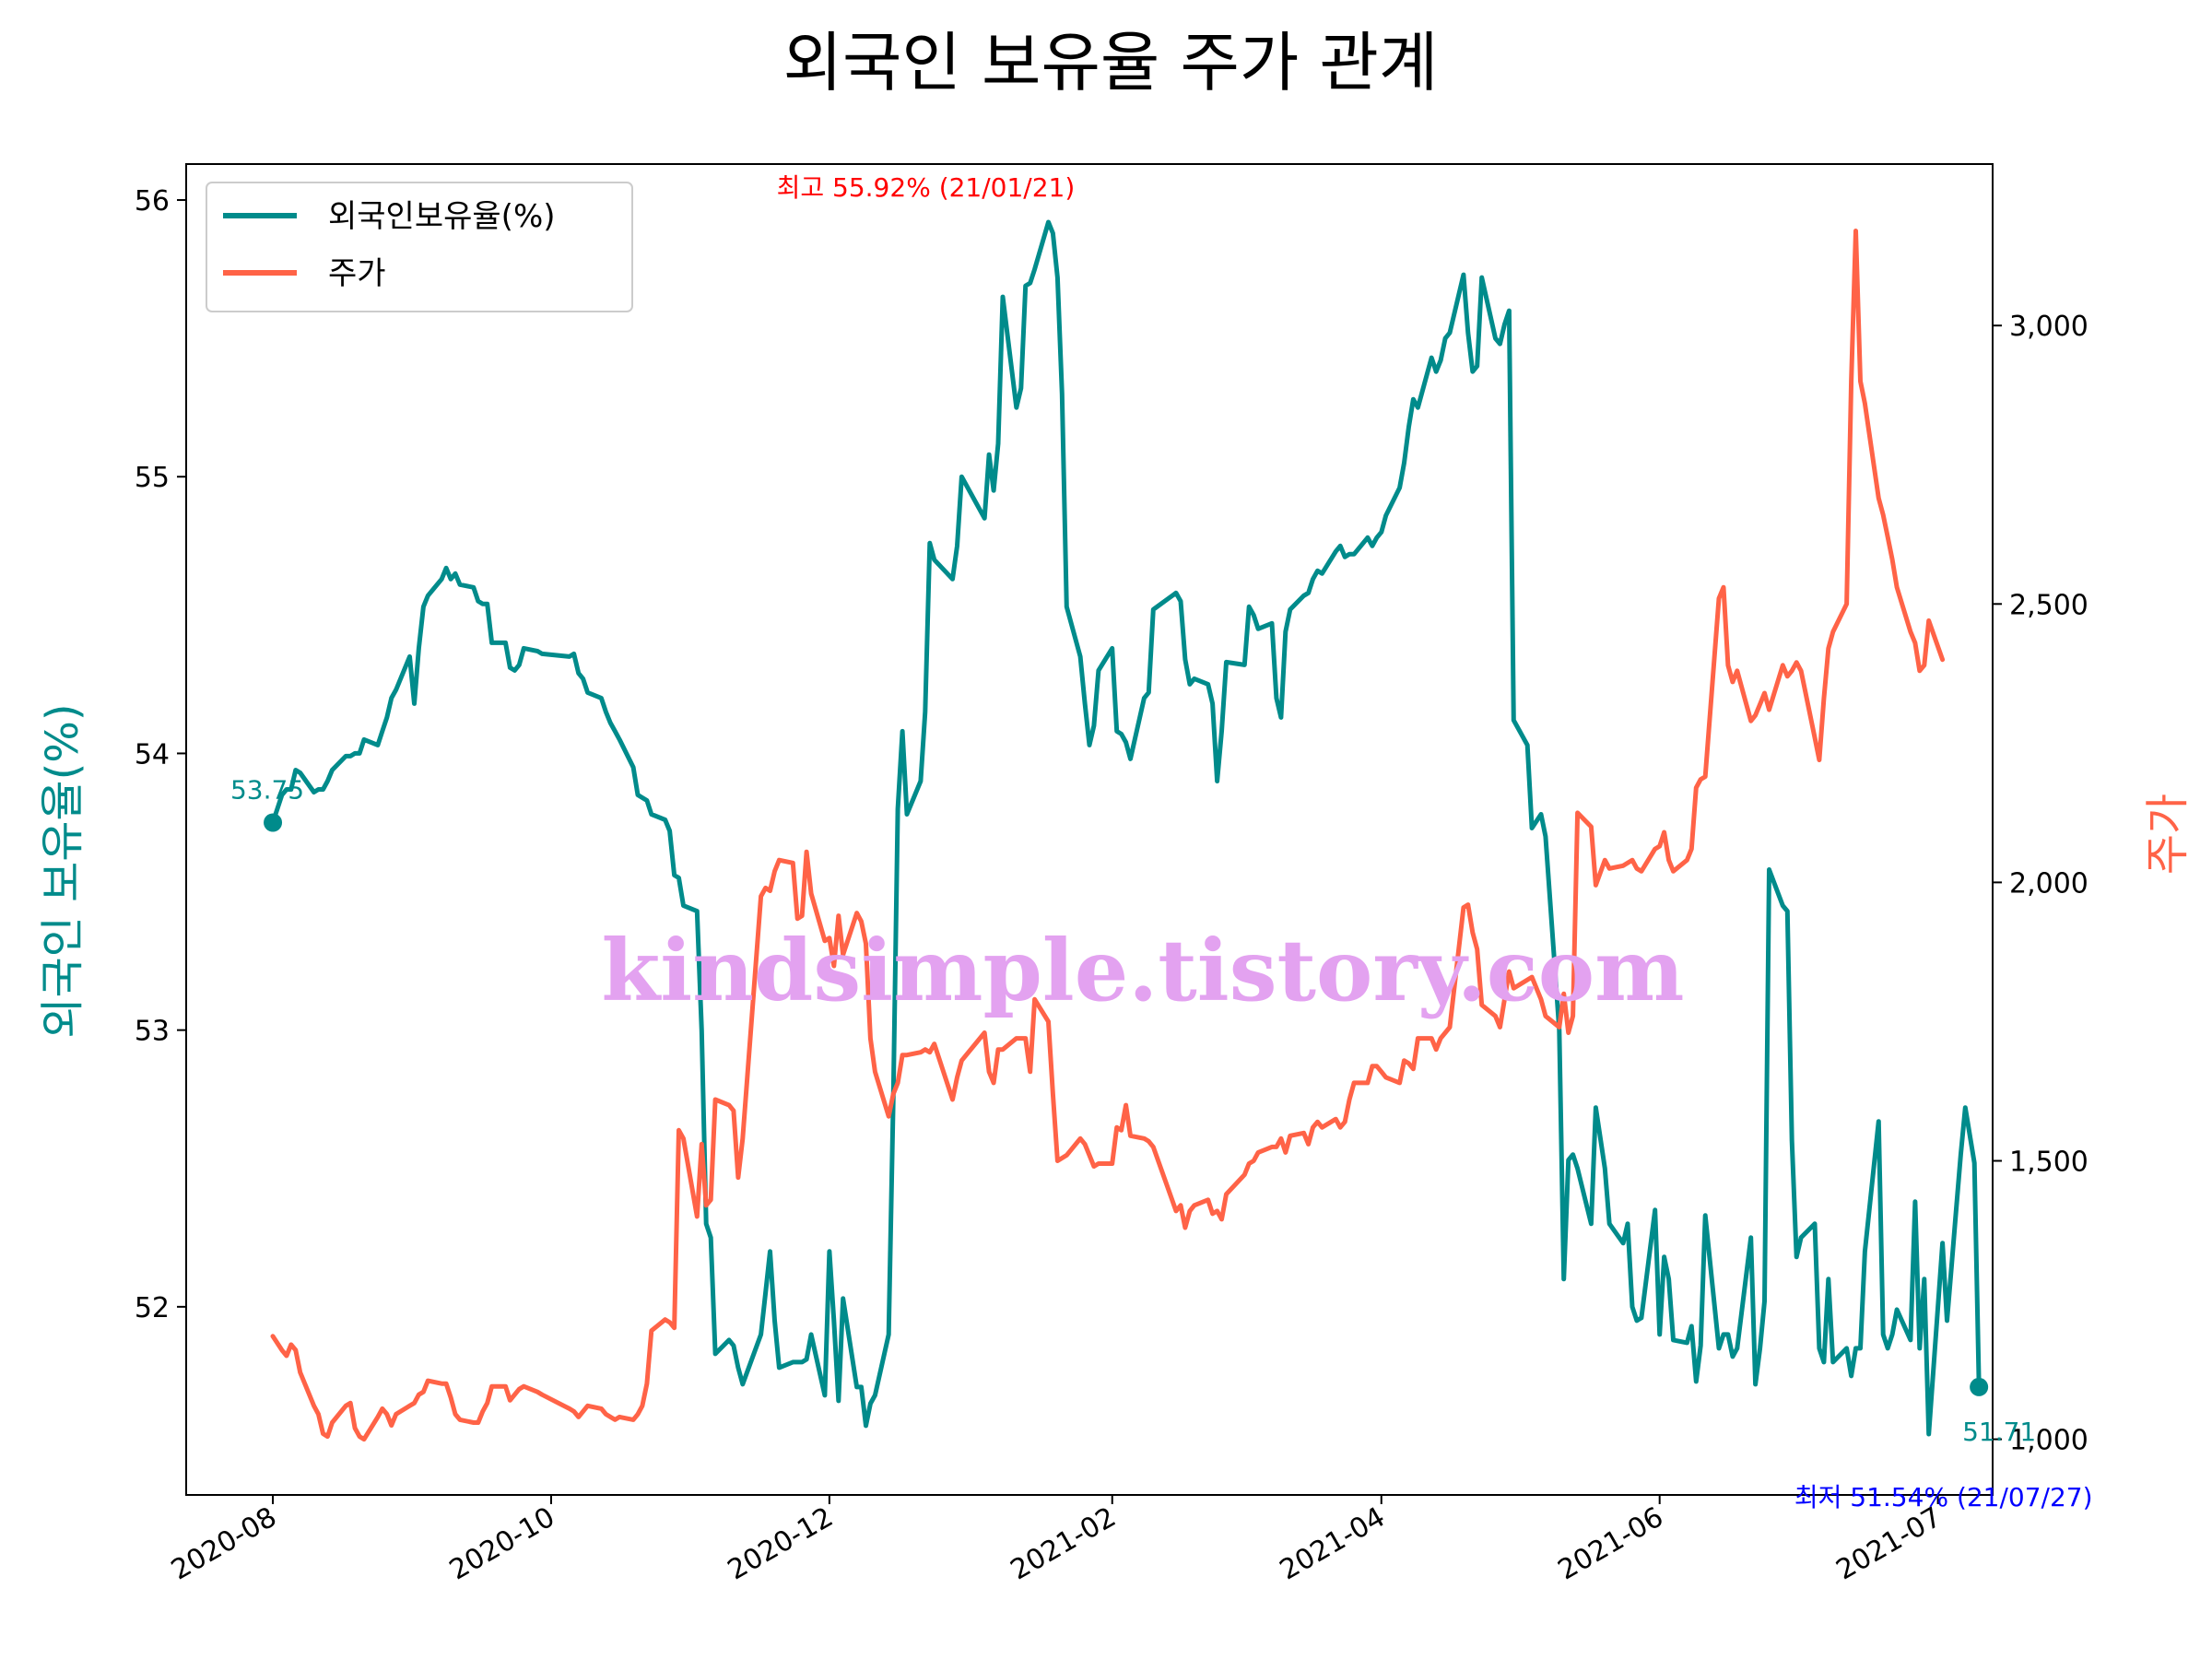 The width and height of the screenshot is (2212, 1659). What do you see at coordinates (62, 870) in the screenshot?
I see `y-axis-label-left: 외국인 보유율(%)` at bounding box center [62, 870].